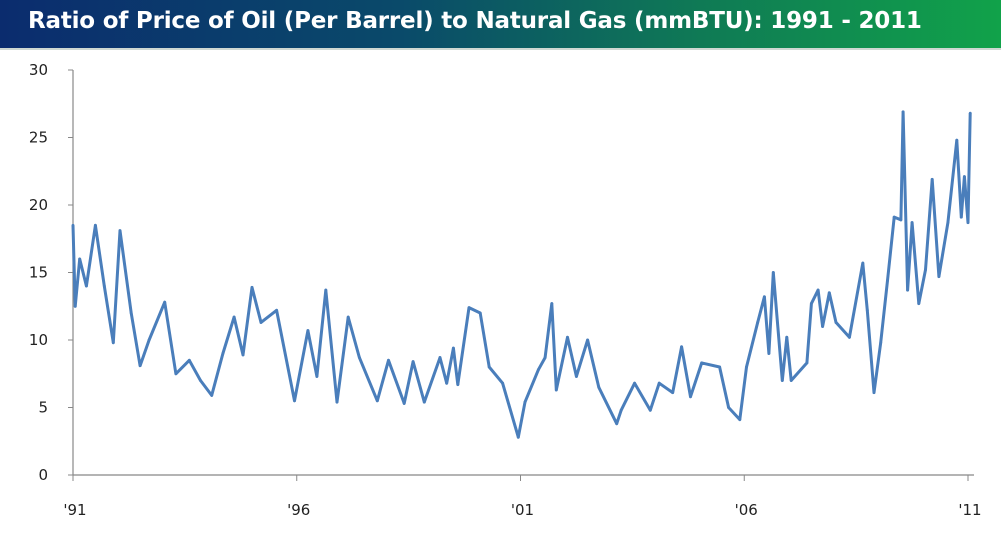  Describe the element at coordinates (38, 138) in the screenshot. I see `y-tick-label: 25` at that location.